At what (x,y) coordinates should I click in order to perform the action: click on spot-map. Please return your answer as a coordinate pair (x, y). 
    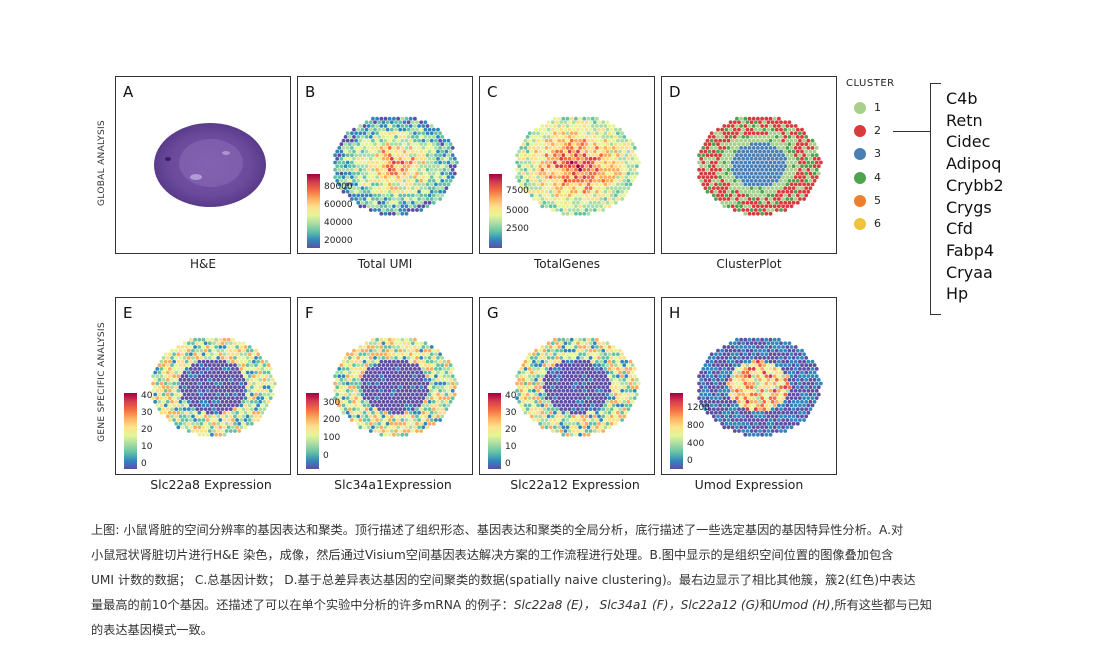
    Looking at the image, I should click on (578, 387).